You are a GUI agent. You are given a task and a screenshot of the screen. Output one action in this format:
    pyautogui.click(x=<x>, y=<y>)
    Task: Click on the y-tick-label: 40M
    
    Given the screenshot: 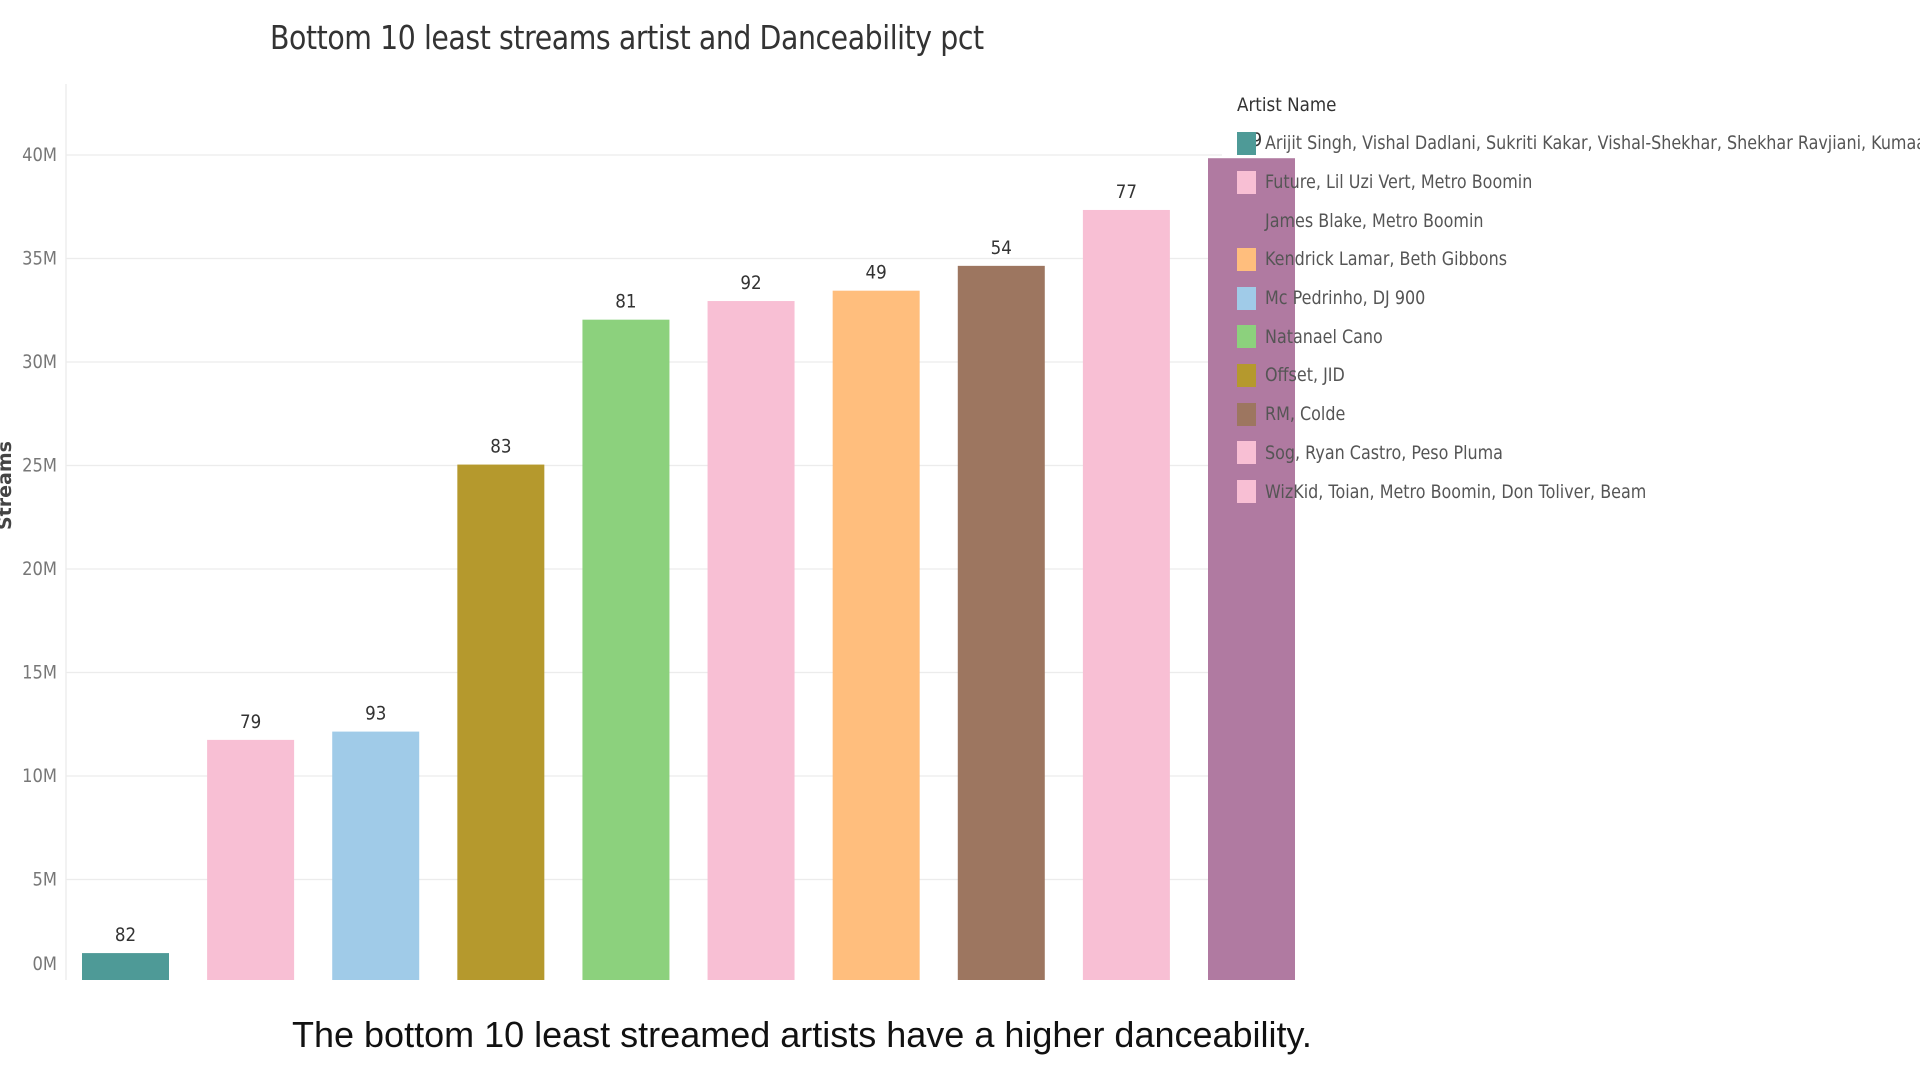 What is the action you would take?
    pyautogui.click(x=39, y=155)
    